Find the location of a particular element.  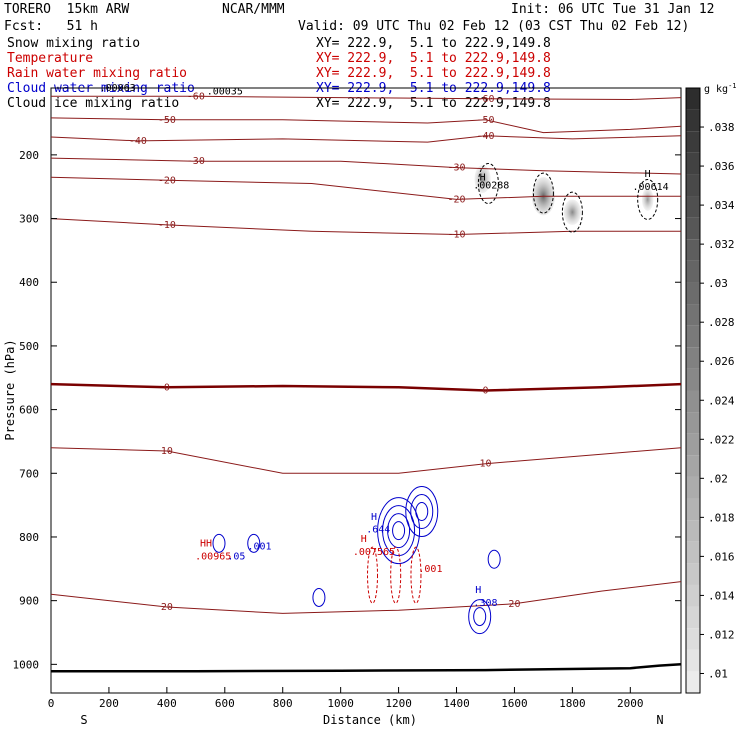

colorbar-tick-label: .028 is located at coordinates (721, 322).